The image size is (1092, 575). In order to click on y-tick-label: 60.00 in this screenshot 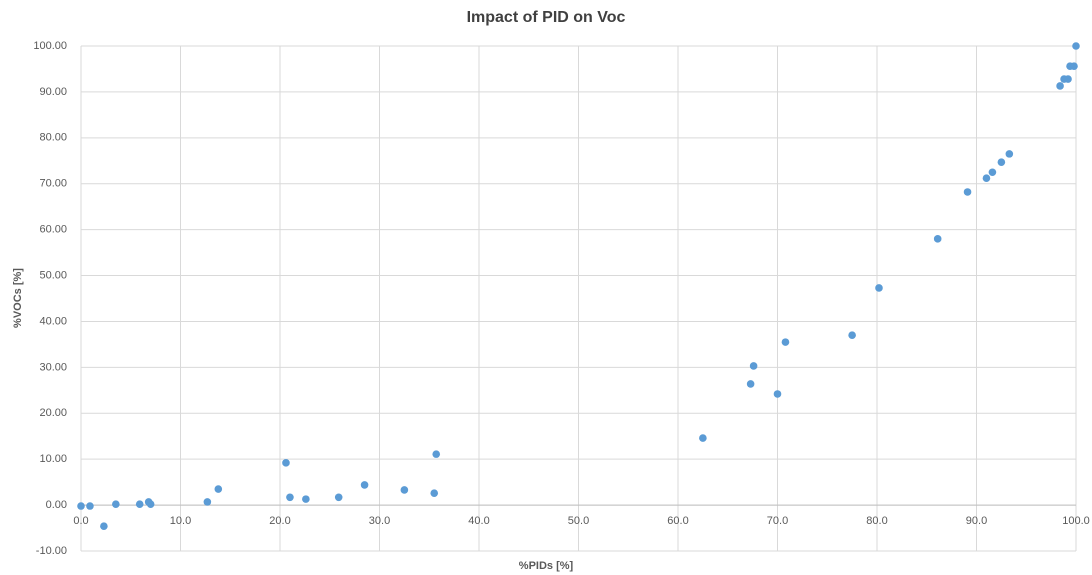, I will do `click(53, 230)`.